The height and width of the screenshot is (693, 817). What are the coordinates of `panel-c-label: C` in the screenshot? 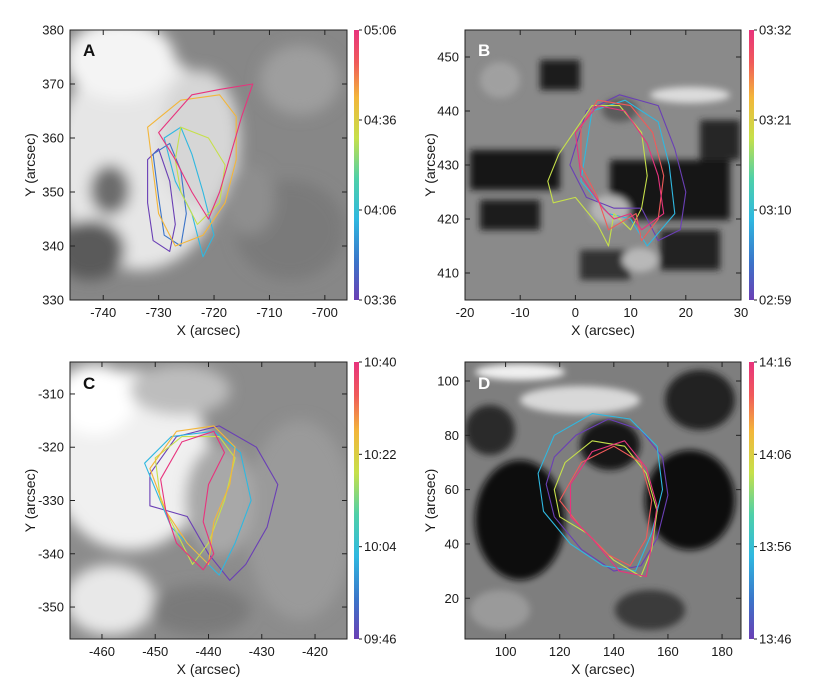 It's located at (89, 383).